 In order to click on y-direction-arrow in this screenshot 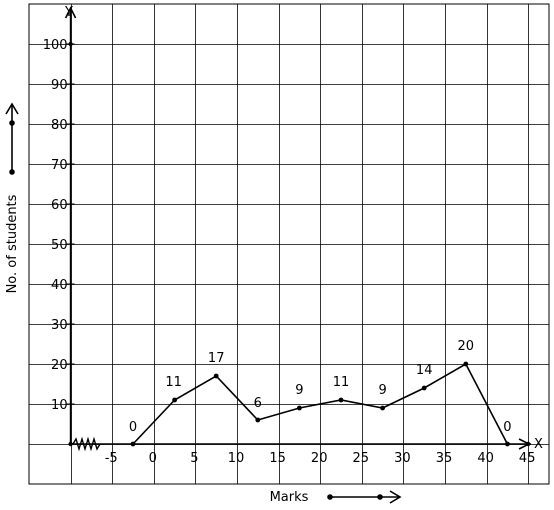, I will do `click(12, 138)`.